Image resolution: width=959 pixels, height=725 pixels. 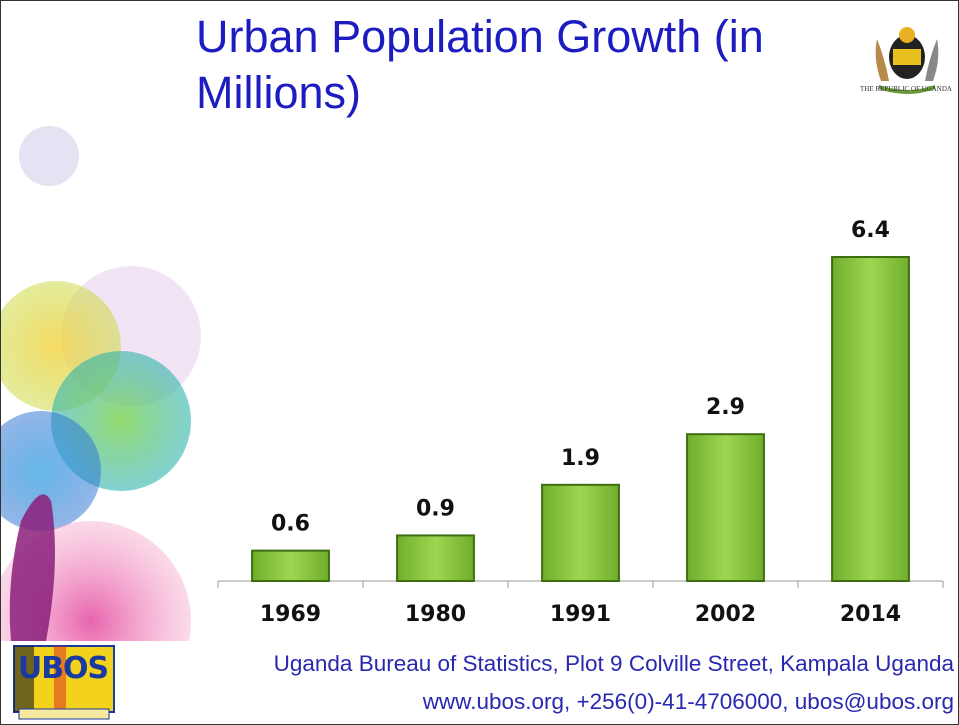 What do you see at coordinates (435, 614) in the screenshot?
I see `x-tick-label: 1980` at bounding box center [435, 614].